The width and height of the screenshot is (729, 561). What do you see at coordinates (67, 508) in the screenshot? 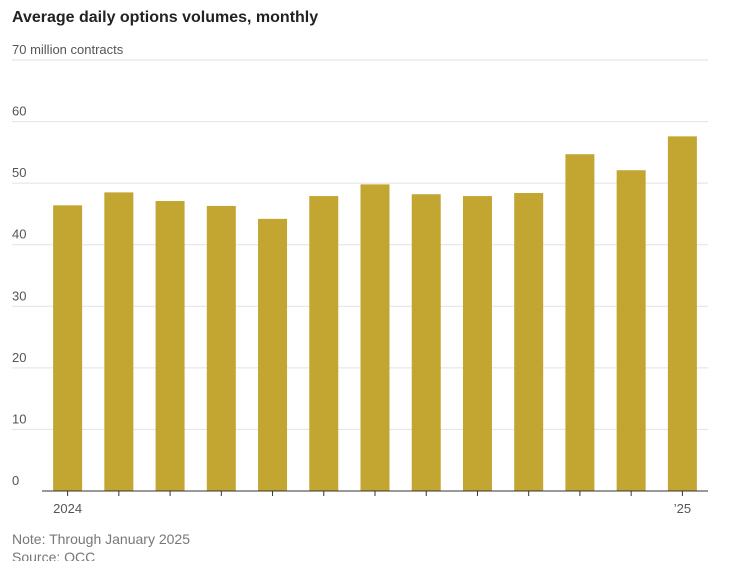
I see `x-tick-label: 2024` at bounding box center [67, 508].